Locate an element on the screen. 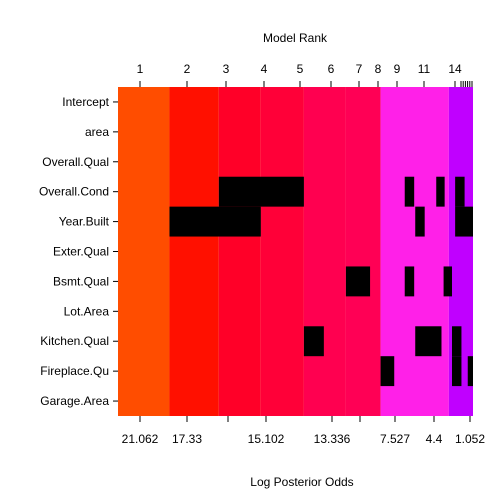 Image resolution: width=504 pixels, height=504 pixels. variable-label: Fireplace.Qu is located at coordinates (74, 371).